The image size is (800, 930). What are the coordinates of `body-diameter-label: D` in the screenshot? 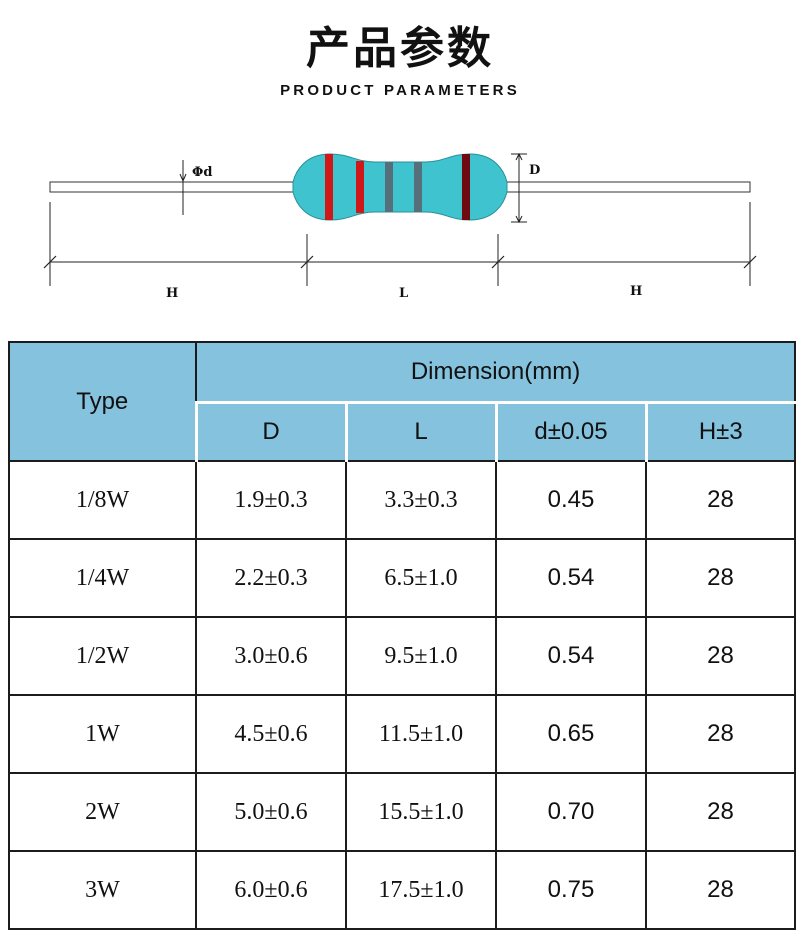 It's located at (534, 170).